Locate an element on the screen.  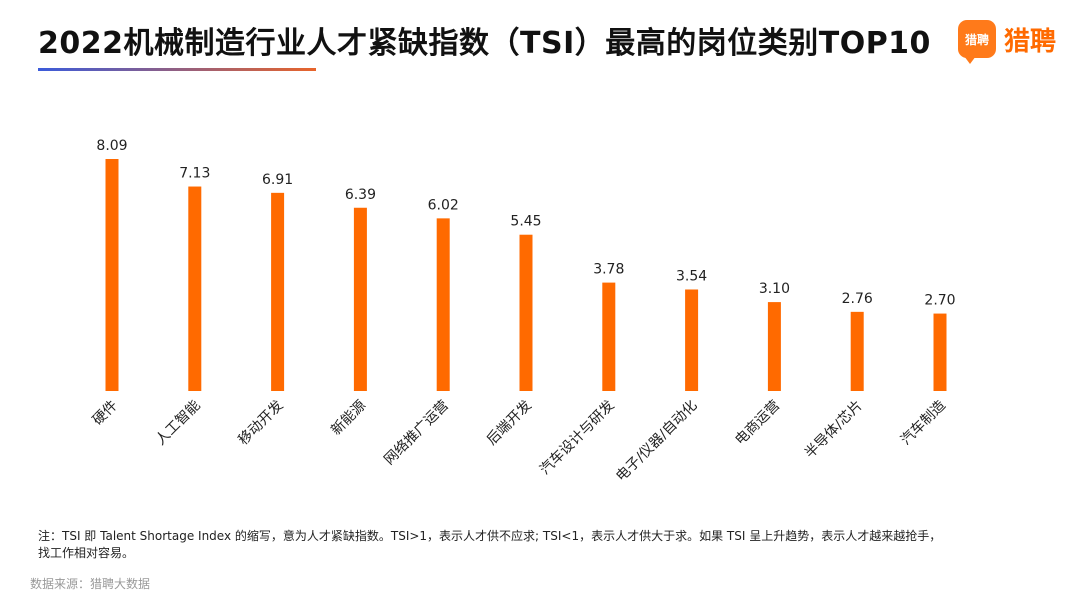
data-label: 8.09 is located at coordinates (111, 146).